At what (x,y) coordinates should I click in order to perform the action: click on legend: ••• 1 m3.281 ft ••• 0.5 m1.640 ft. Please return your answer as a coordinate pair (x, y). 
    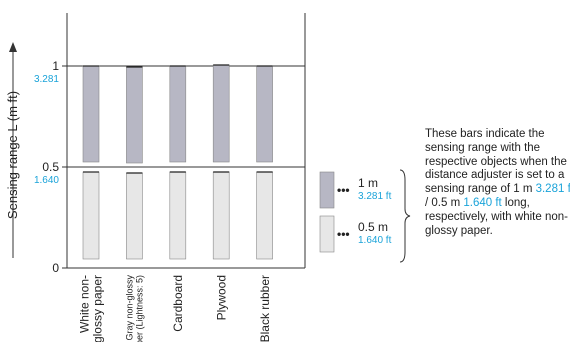
    Looking at the image, I should click on (365, 216).